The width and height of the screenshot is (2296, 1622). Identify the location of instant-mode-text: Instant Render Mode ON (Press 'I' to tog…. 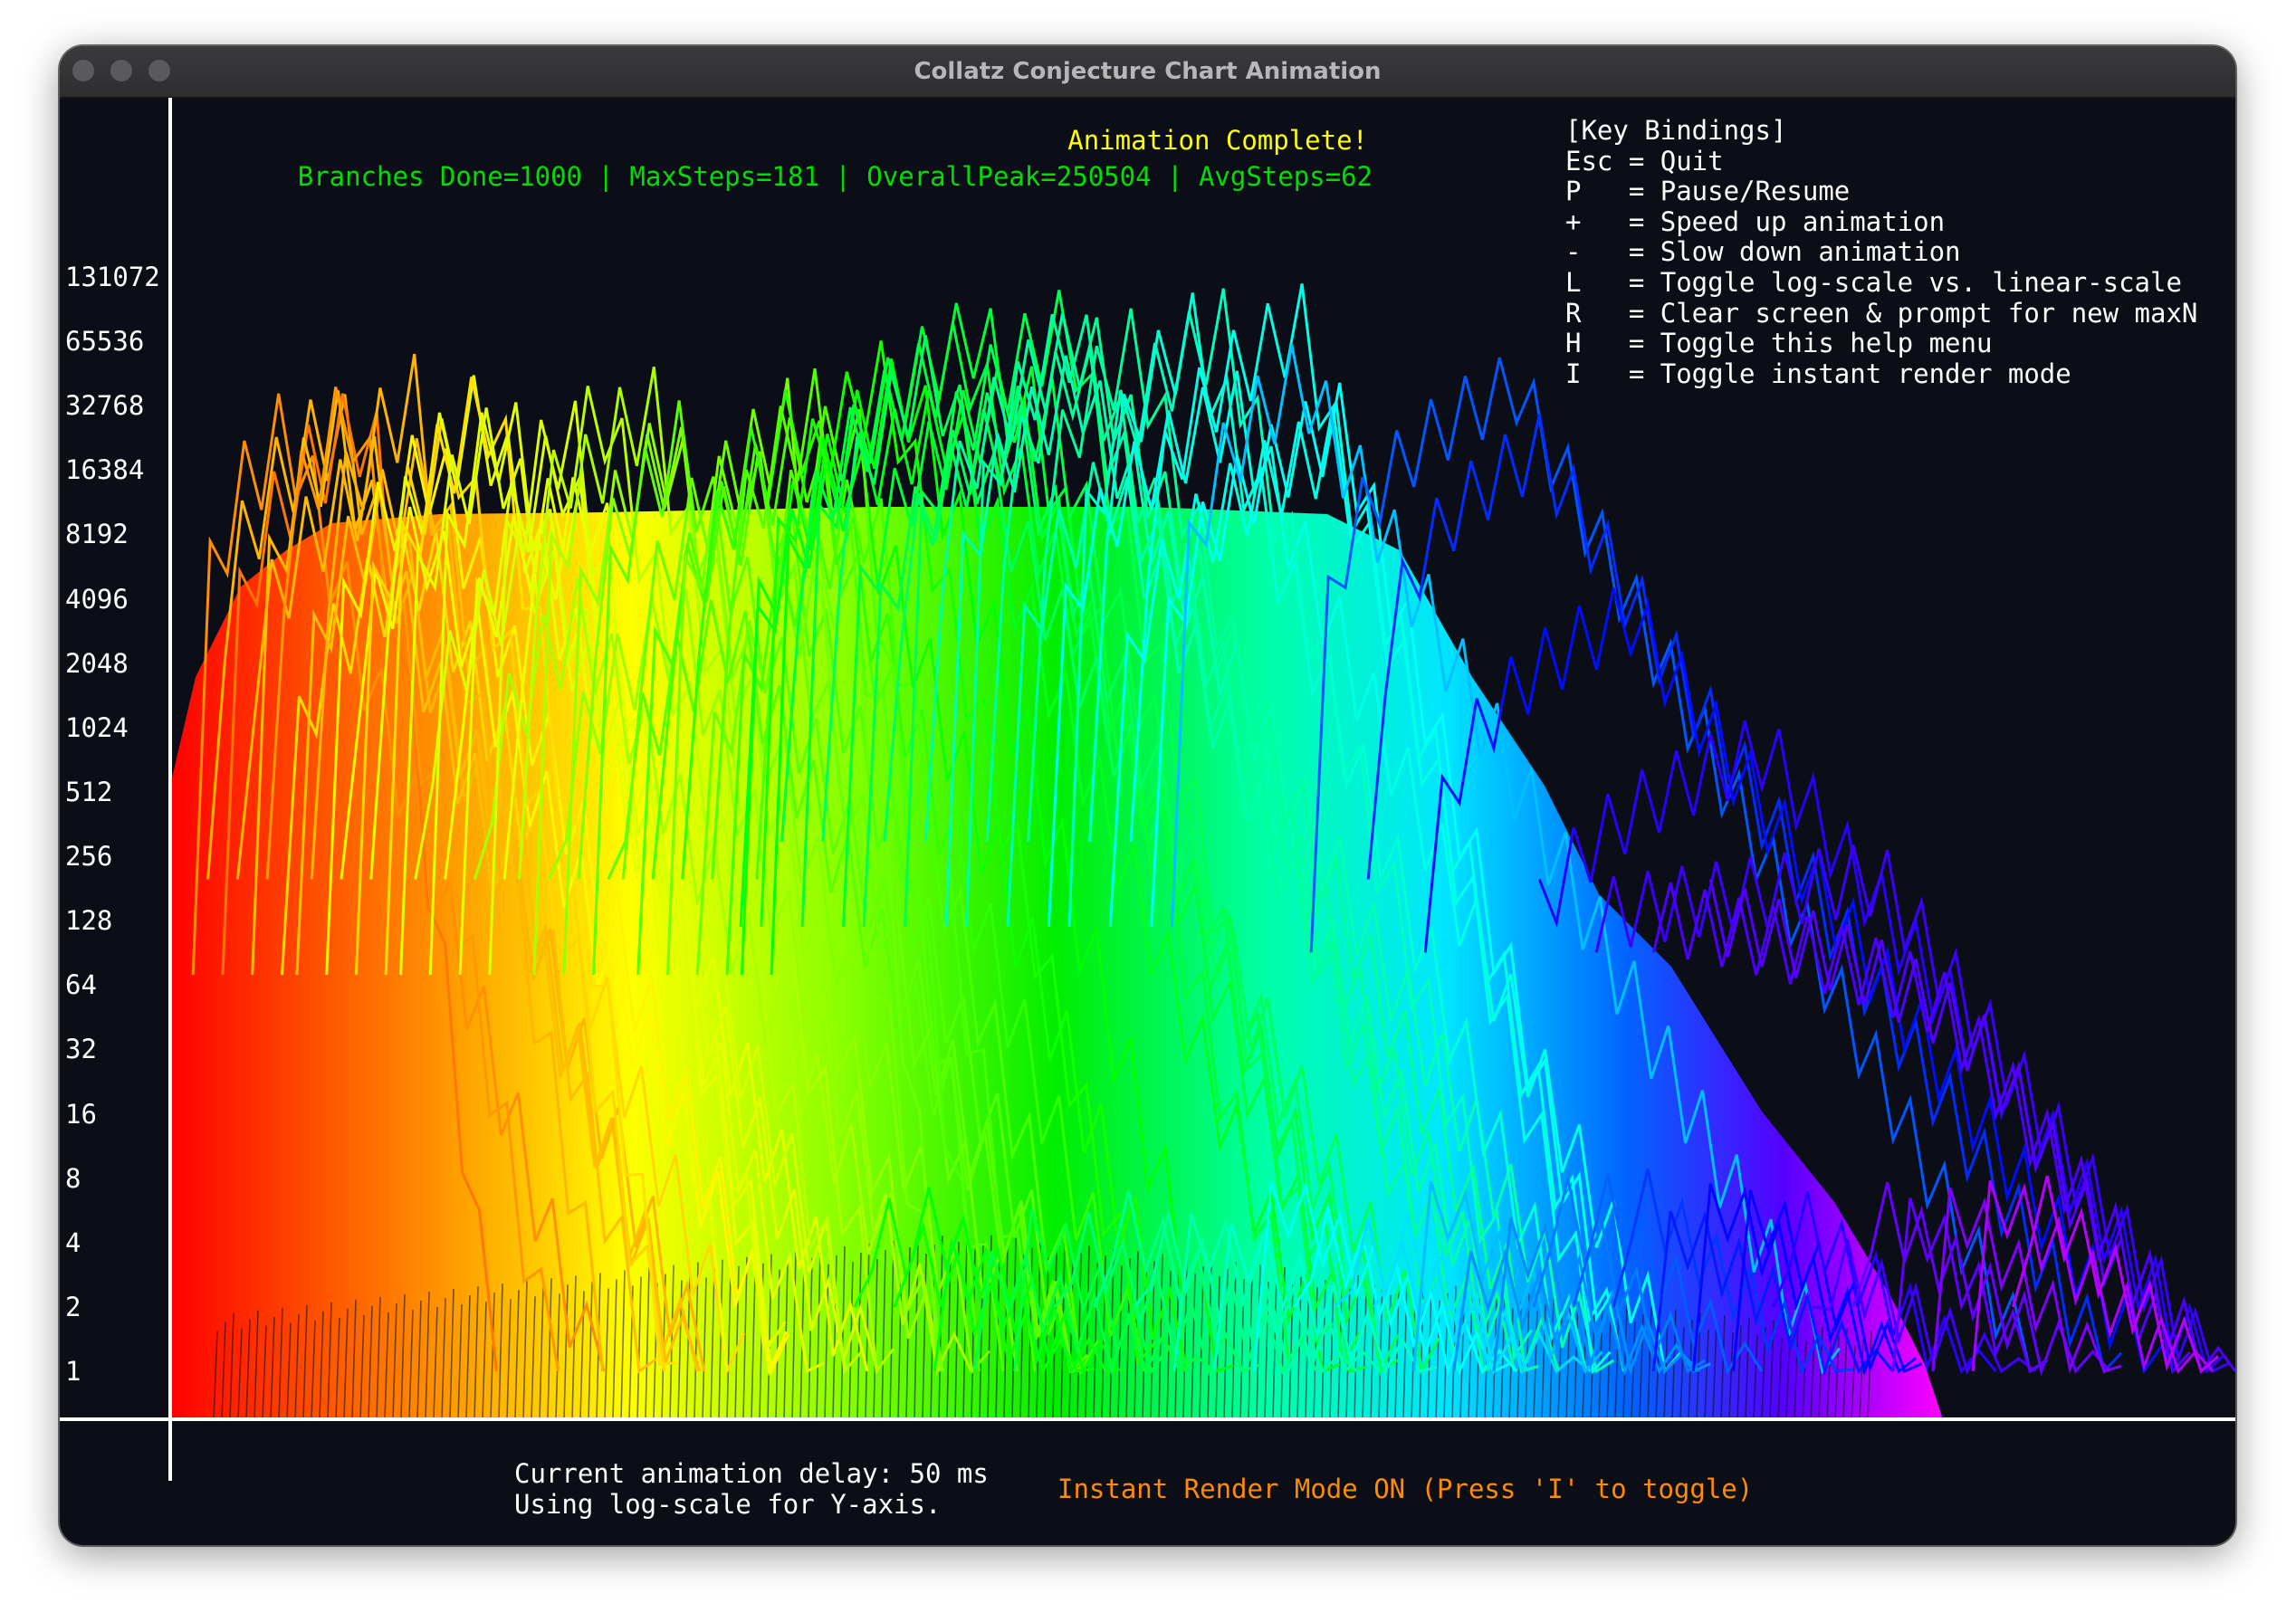
(1406, 1489).